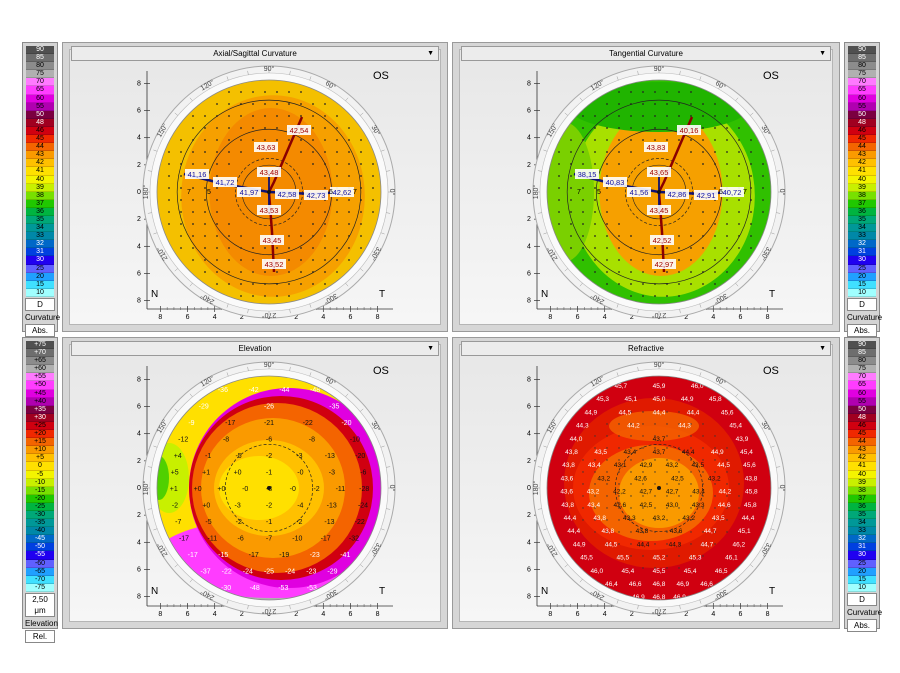 The image size is (900, 673). I want to click on elevation-map-select: Elevation ▼, so click(255, 348).